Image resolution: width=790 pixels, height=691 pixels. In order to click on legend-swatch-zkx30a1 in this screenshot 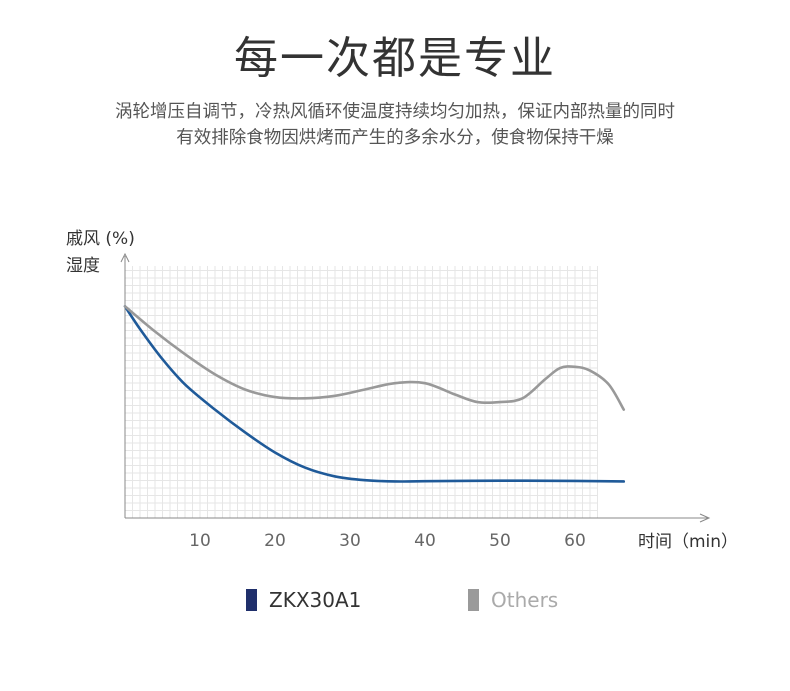, I will do `click(251, 600)`.